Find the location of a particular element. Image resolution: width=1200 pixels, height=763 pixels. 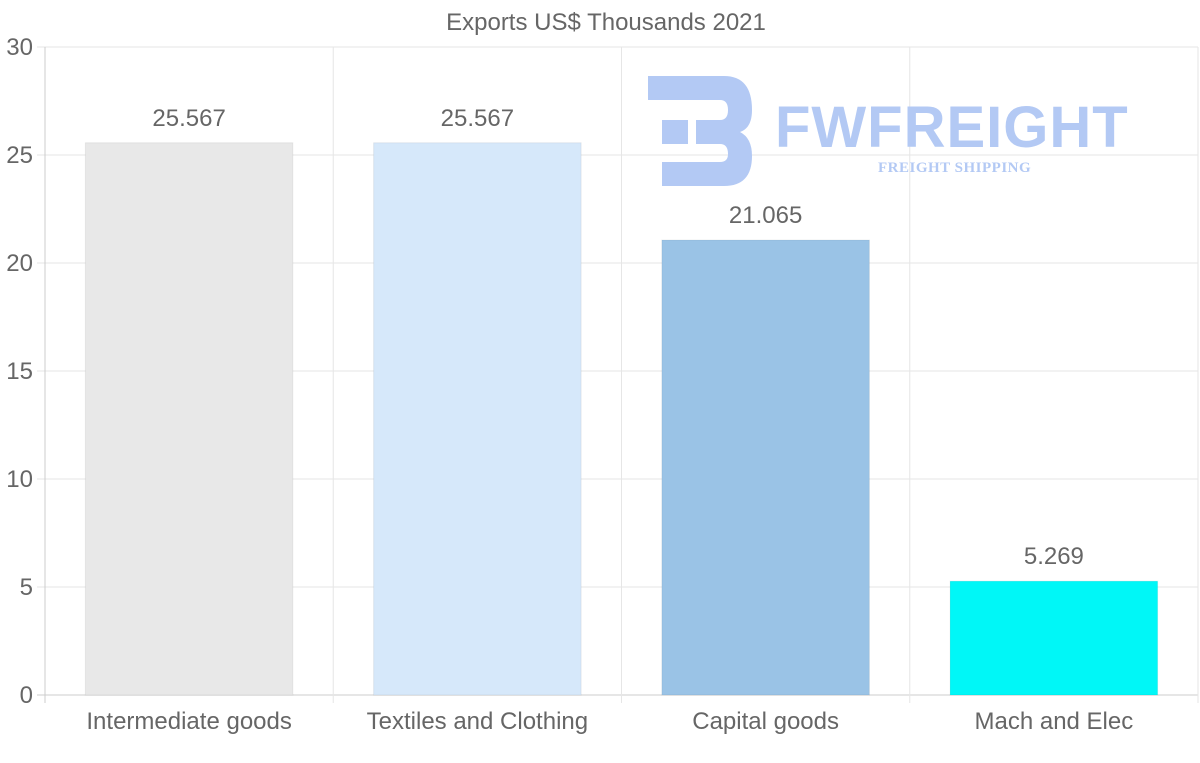

y-tick-label: 20 is located at coordinates (19, 263).